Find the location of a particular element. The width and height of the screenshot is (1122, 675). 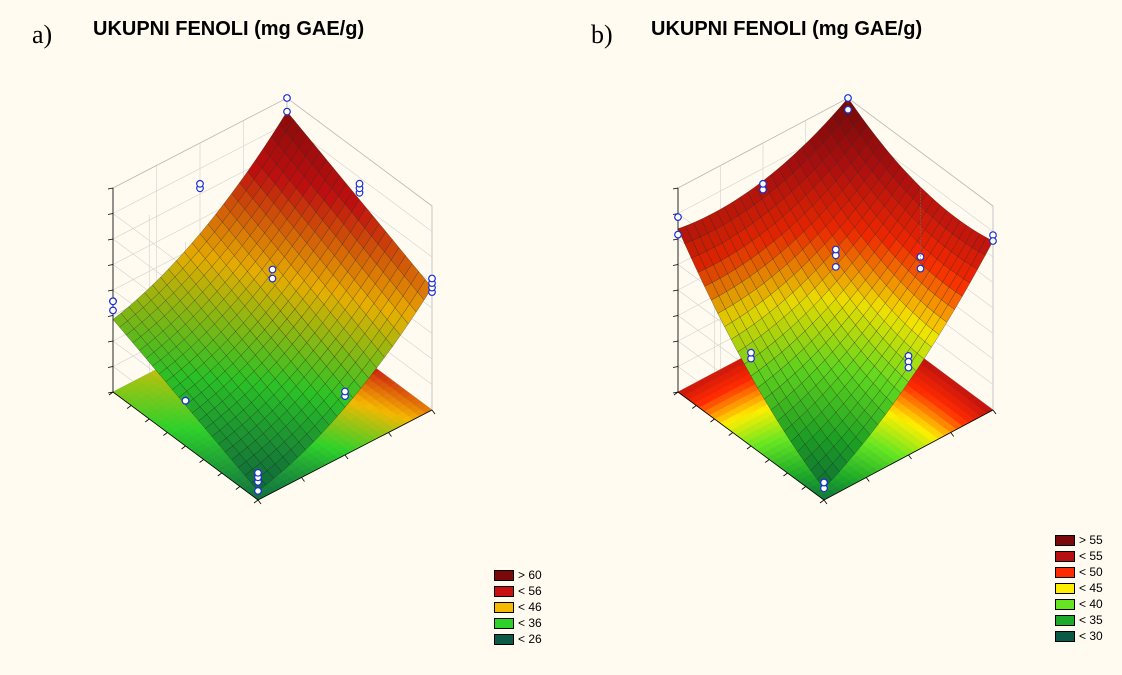

legend: > 55 < 55 < 50 < 45 < 40 < 35 < 30 is located at coordinates (1079, 588).